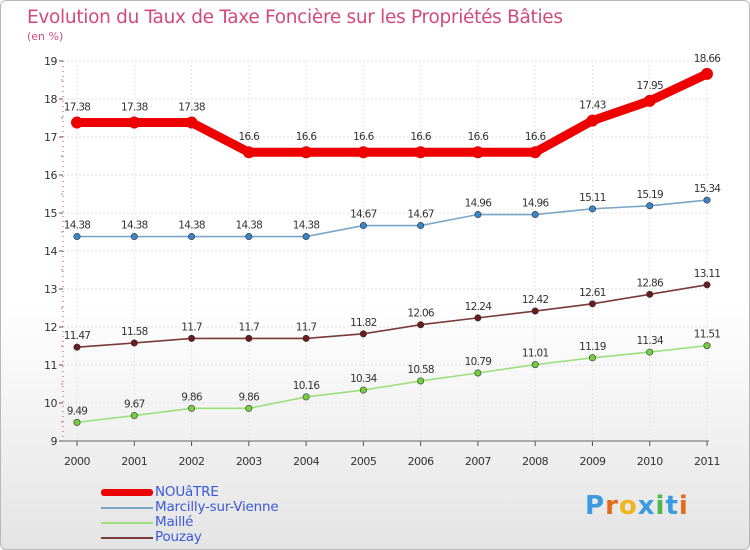  Describe the element at coordinates (708, 59) in the screenshot. I see `data-label: 18.66` at that location.